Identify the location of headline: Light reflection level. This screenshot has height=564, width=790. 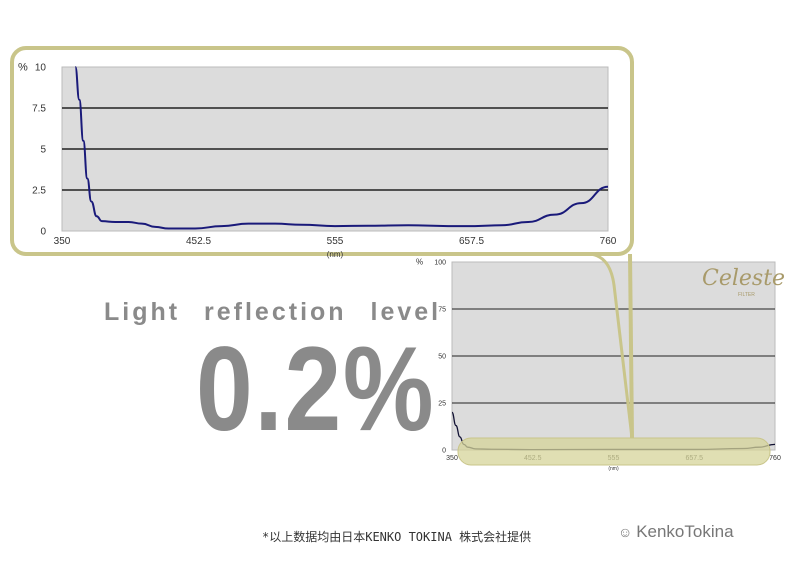
(273, 312).